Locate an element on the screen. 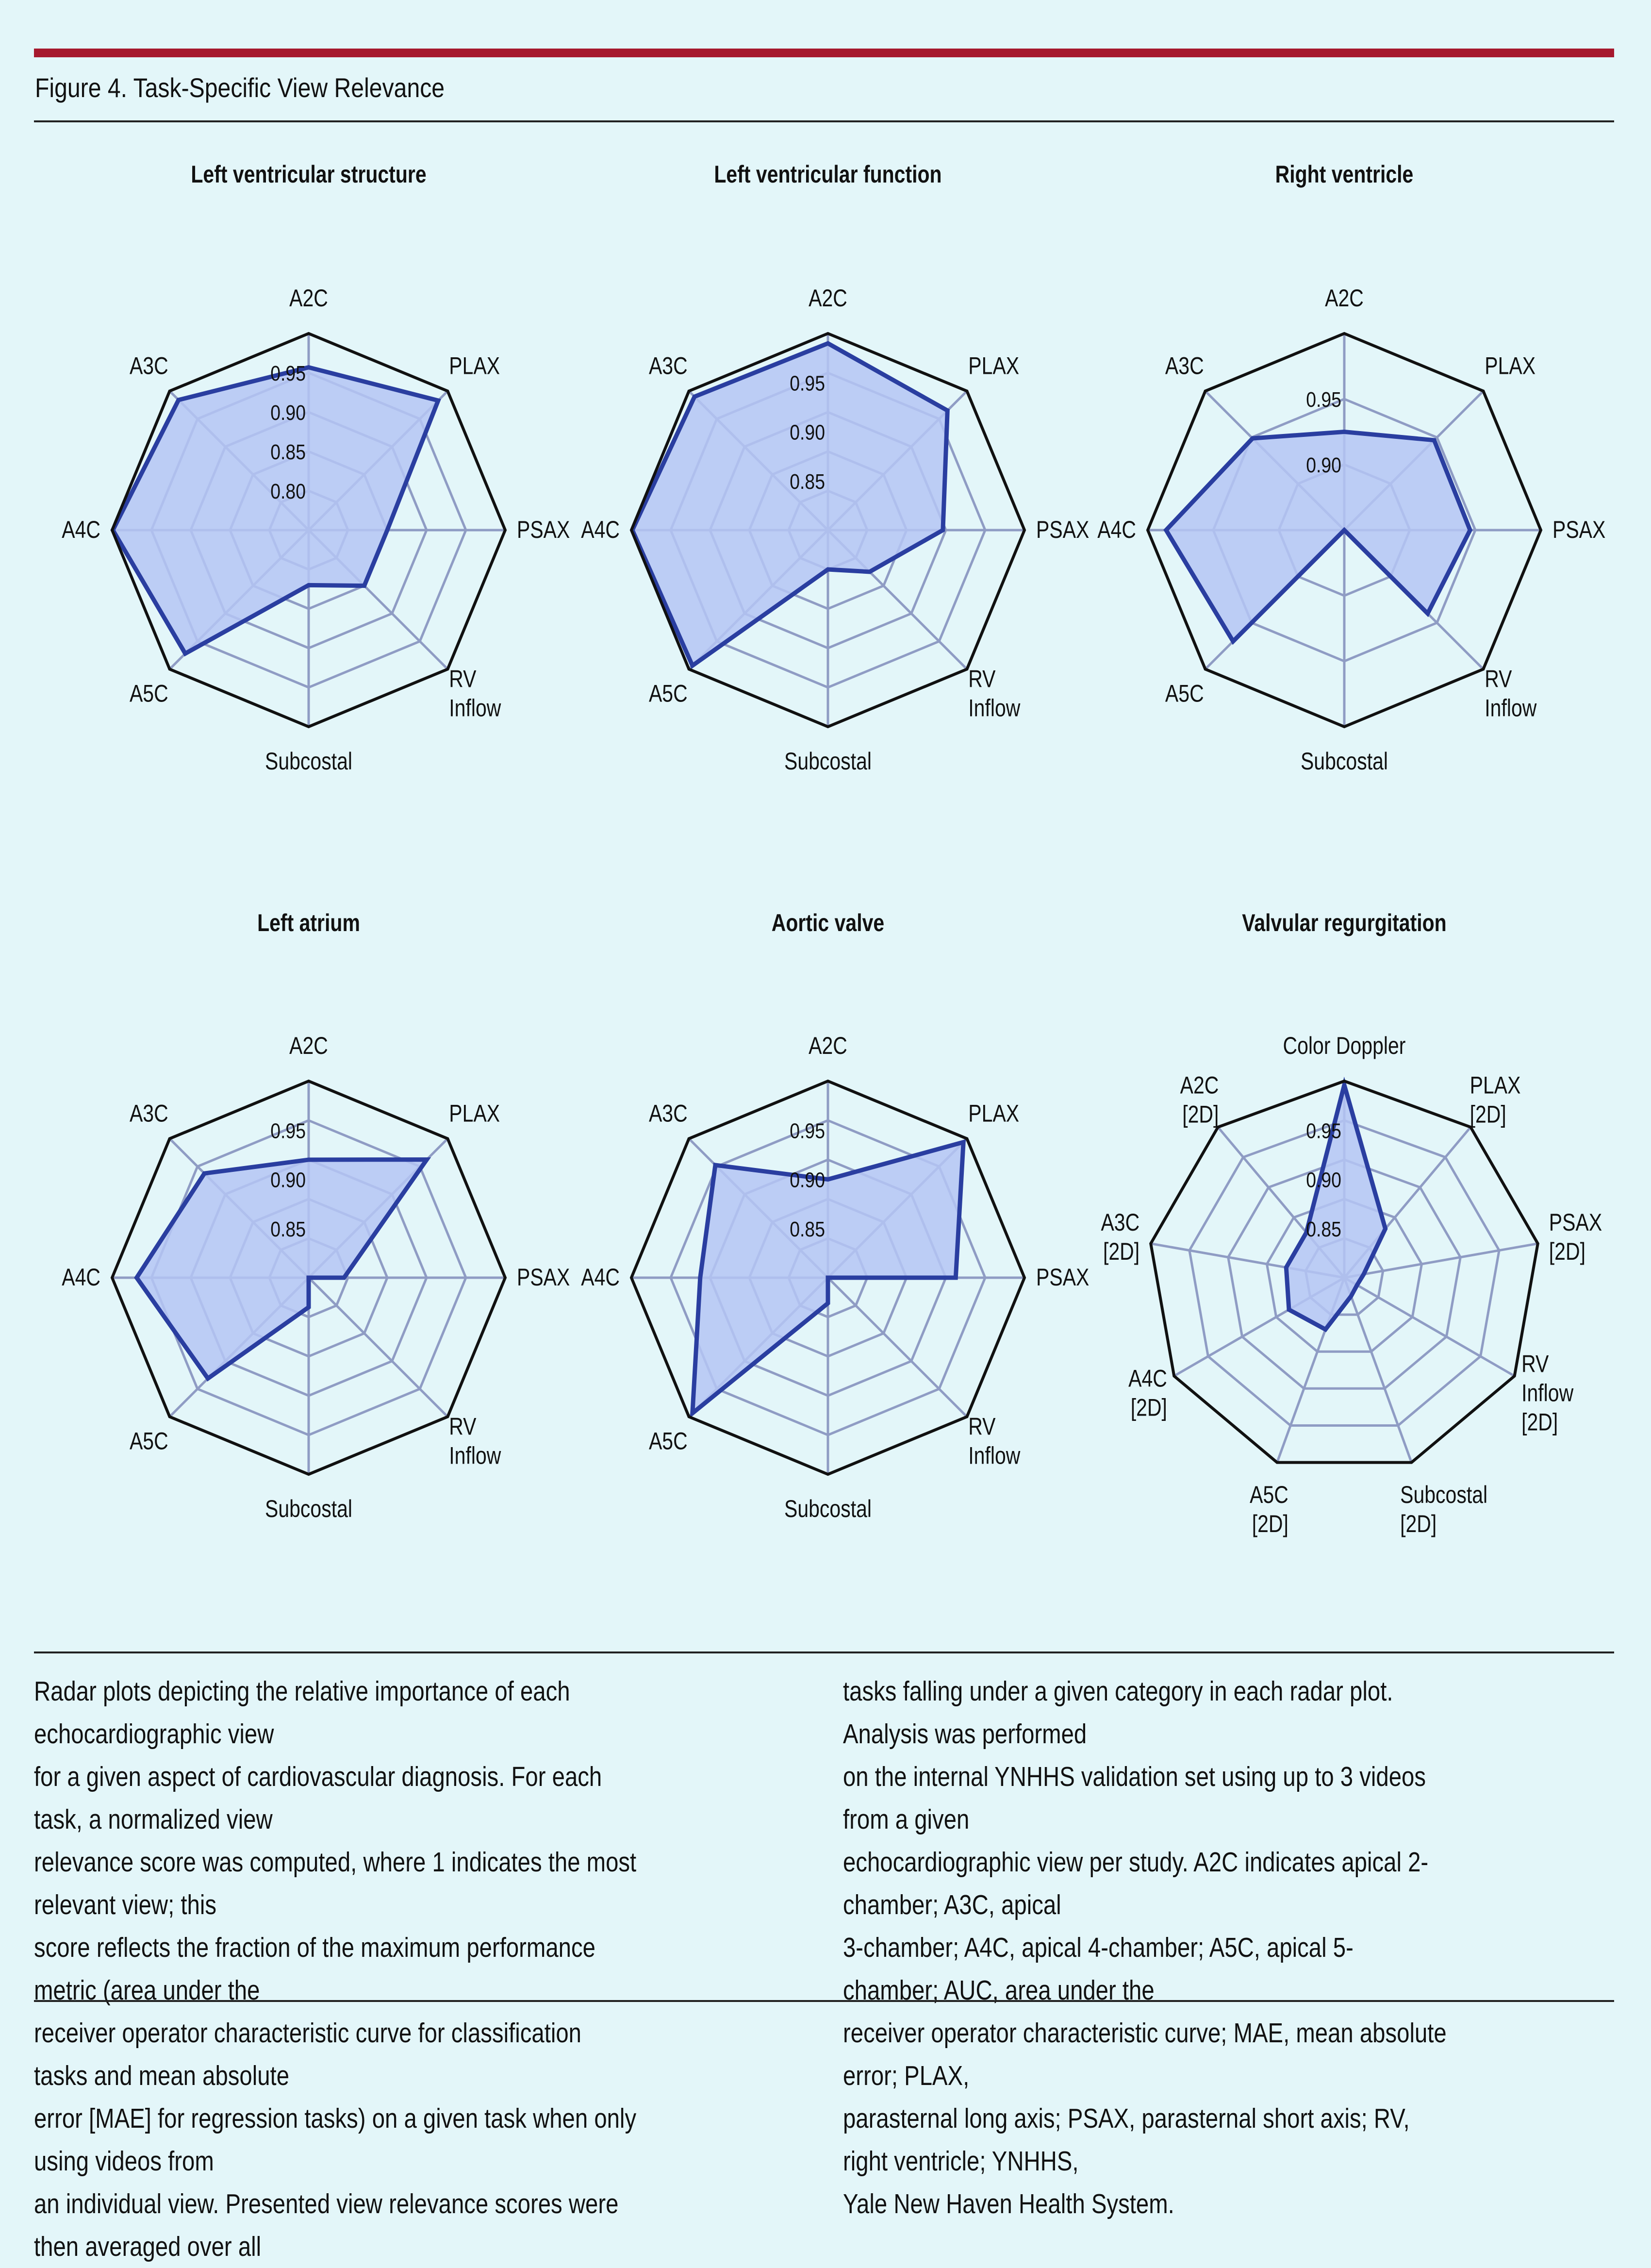  axis-label-a2c-2d: A2C [2D] is located at coordinates (1199, 1100).